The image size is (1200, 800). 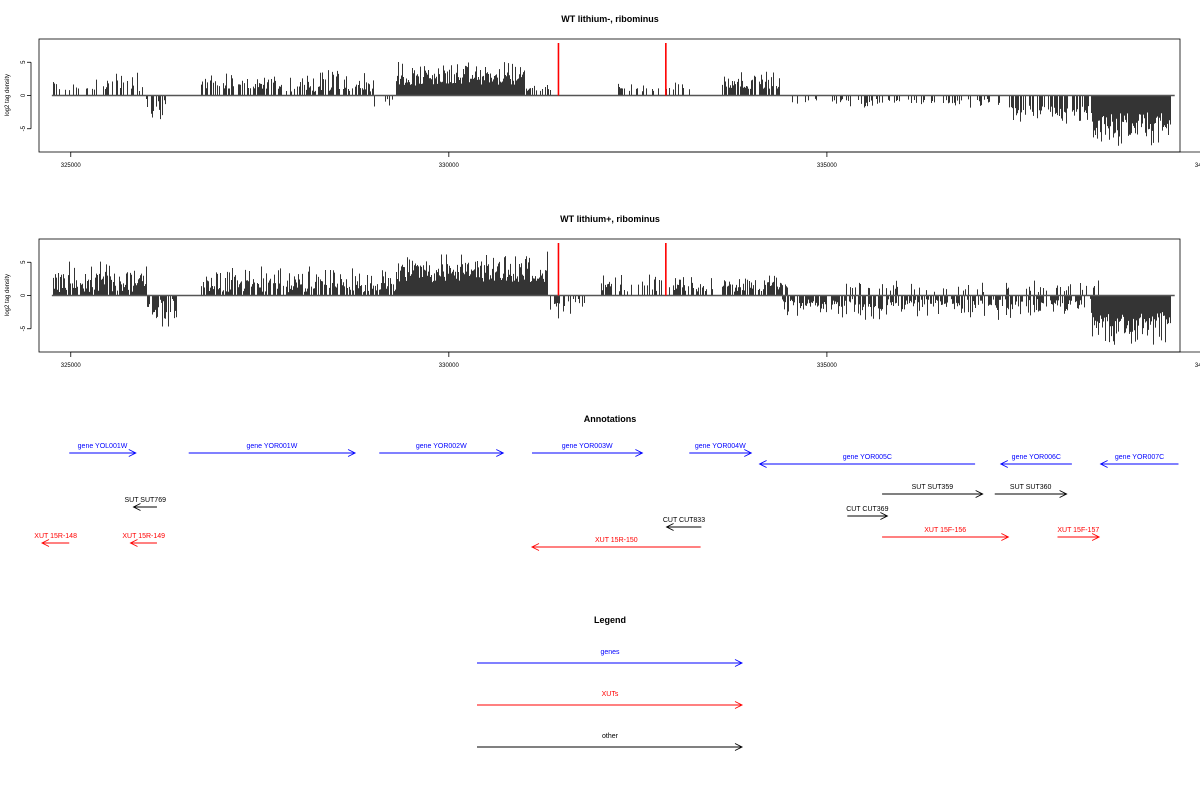 I want to click on feature-label: CUT CUT833, so click(x=684, y=520).